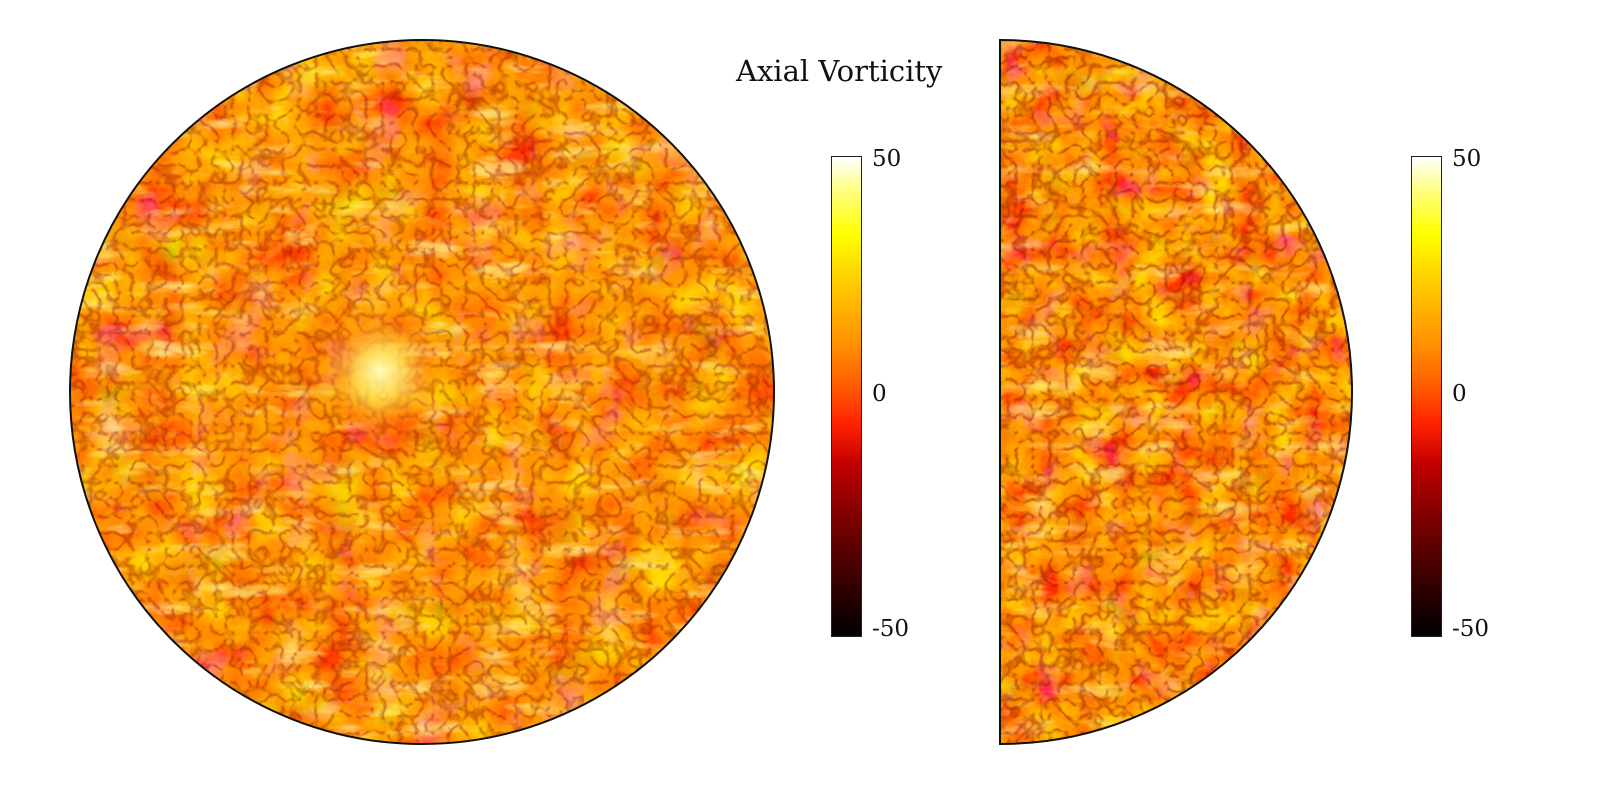  Describe the element at coordinates (887, 159) in the screenshot. I see `colorbar-left-max-label: 50` at that location.